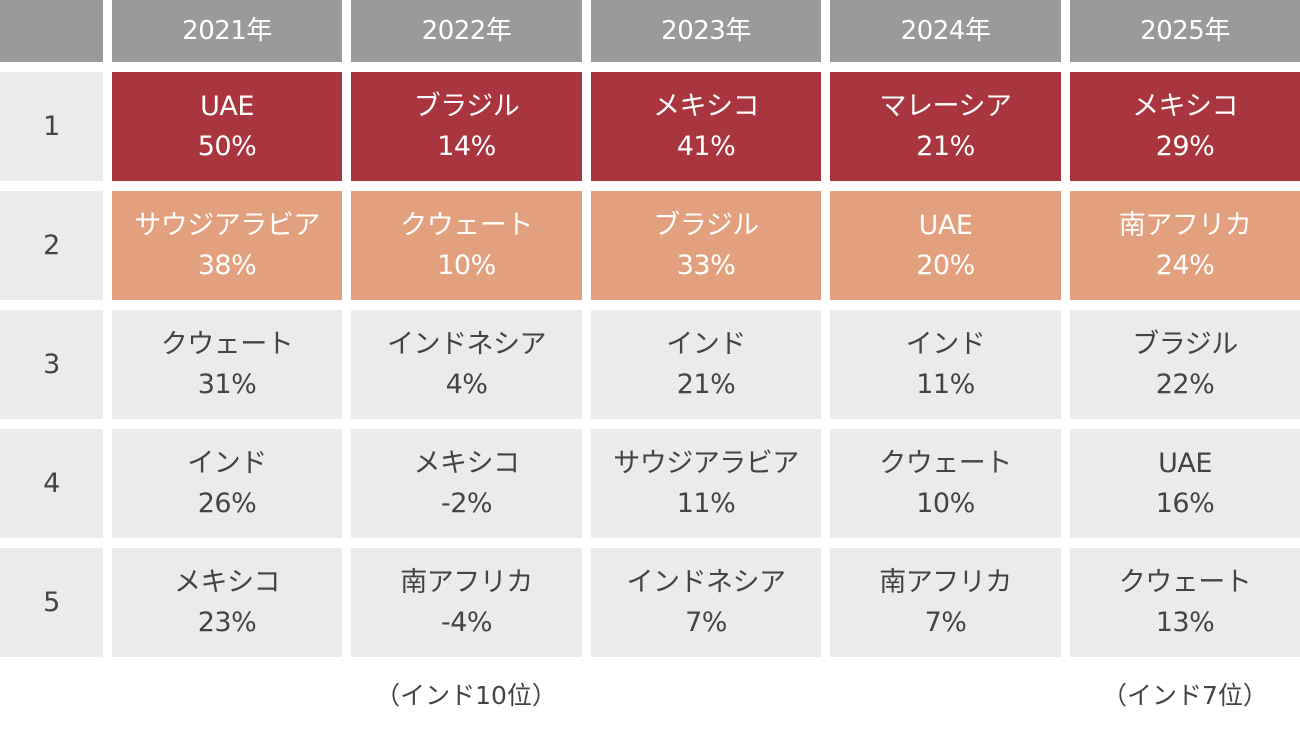  Describe the element at coordinates (227, 364) in the screenshot. I see `table-cell: クウェート 31%` at that location.